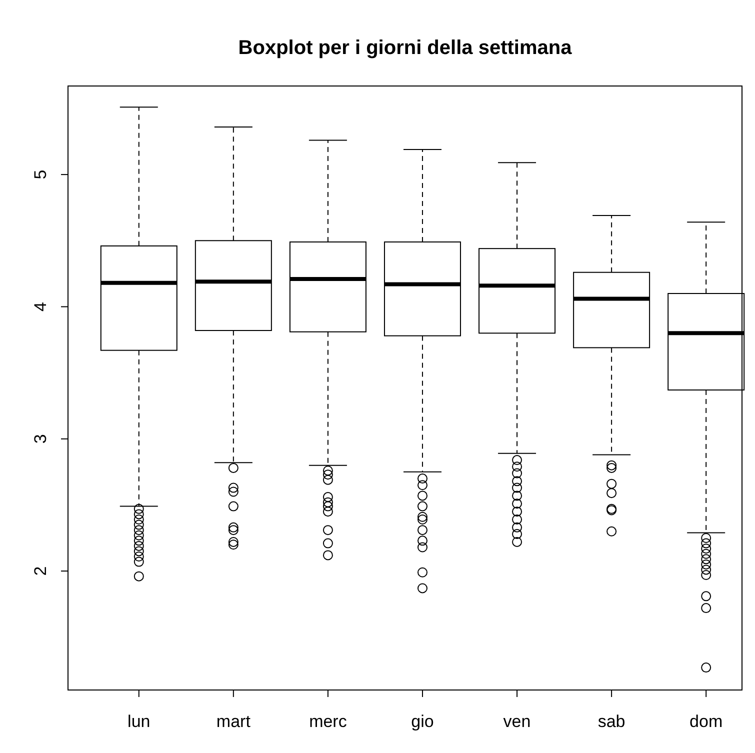  What do you see at coordinates (40, 175) in the screenshot?
I see `y-tick-label: 5` at bounding box center [40, 175].